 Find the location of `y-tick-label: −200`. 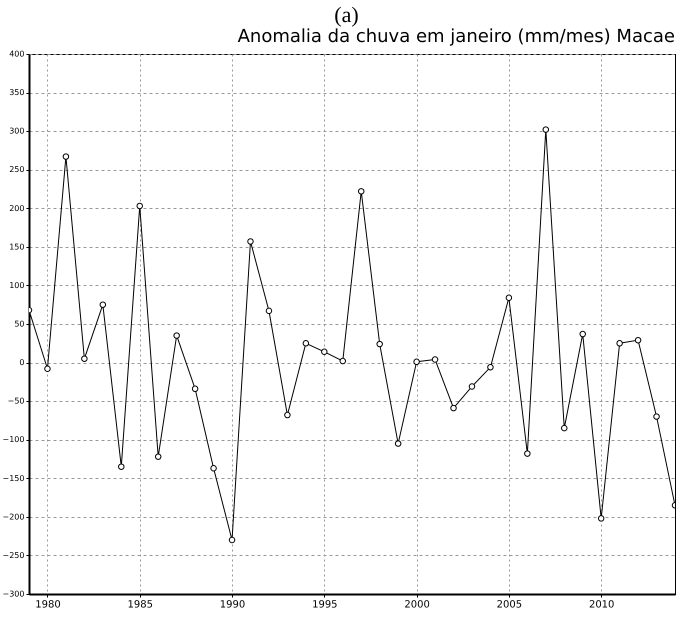

y-tick-label: −200 is located at coordinates (13, 517).